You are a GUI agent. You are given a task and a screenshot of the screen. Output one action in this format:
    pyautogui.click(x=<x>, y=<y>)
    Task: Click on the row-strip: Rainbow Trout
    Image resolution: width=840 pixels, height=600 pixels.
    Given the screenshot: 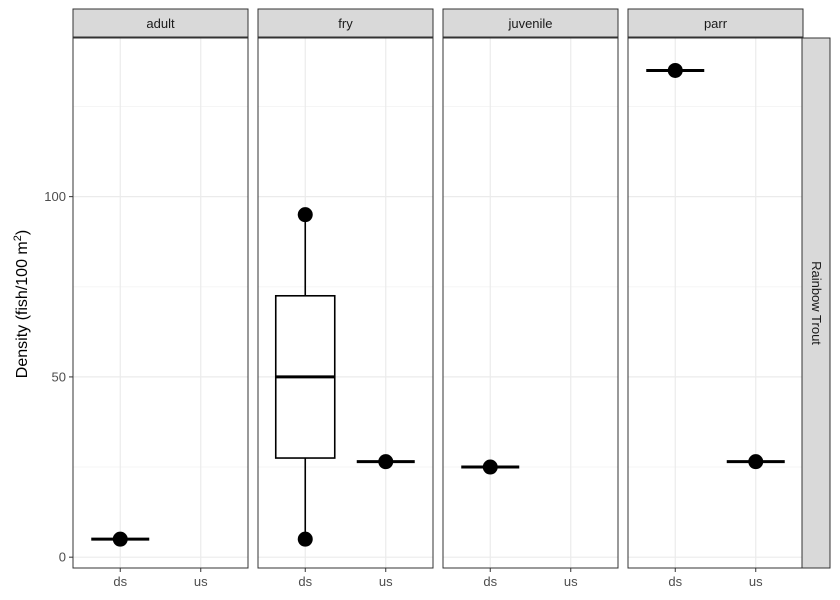 What is the action you would take?
    pyautogui.click(x=816, y=303)
    